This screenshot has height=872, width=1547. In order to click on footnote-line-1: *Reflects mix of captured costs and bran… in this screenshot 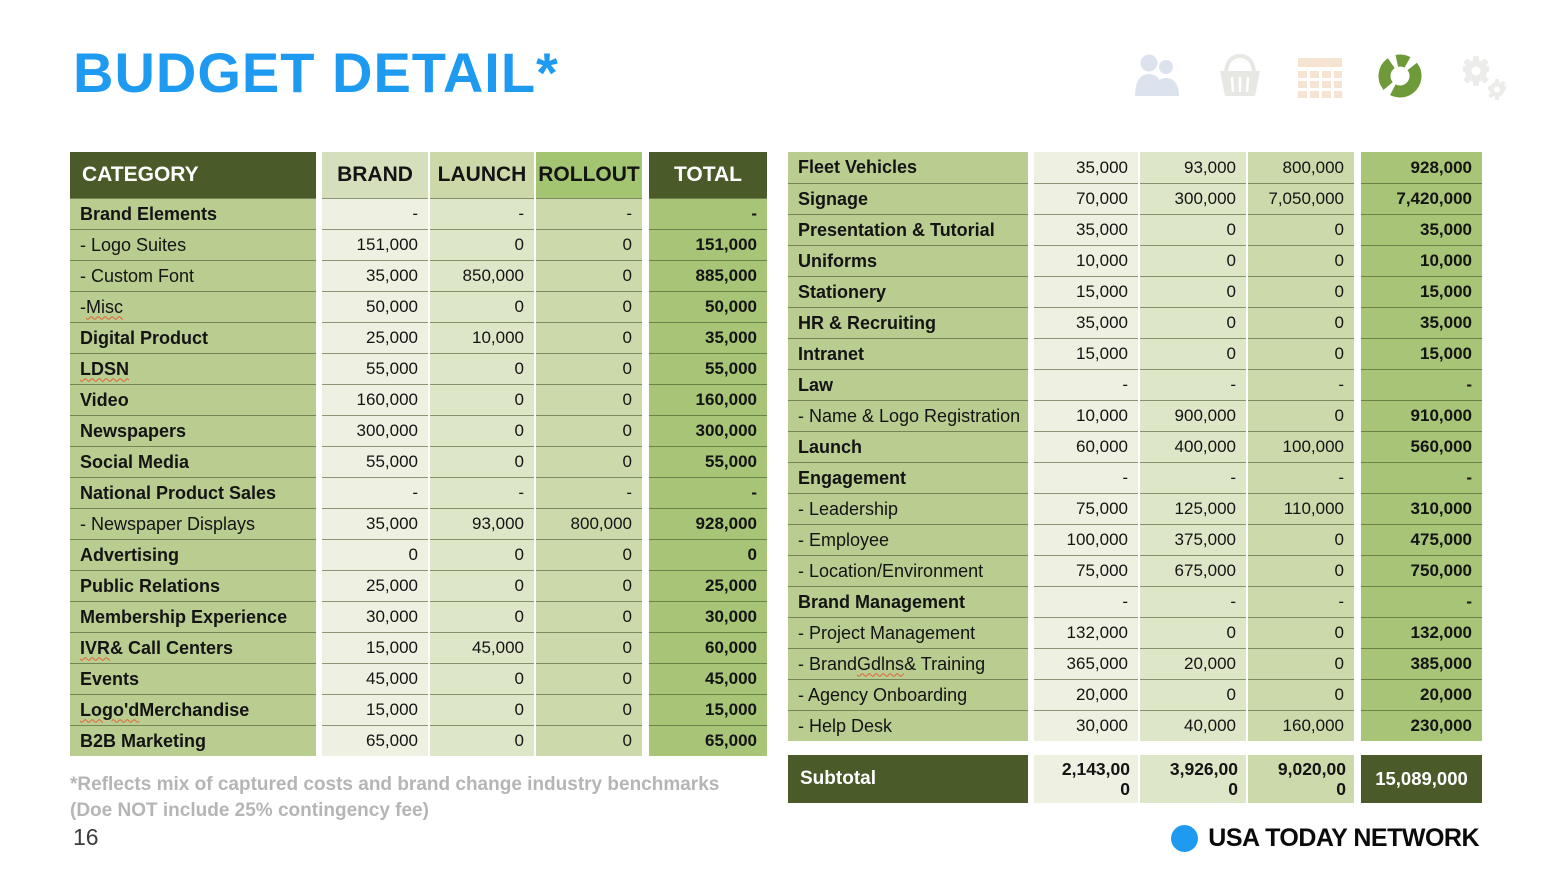, I will do `click(395, 784)`.